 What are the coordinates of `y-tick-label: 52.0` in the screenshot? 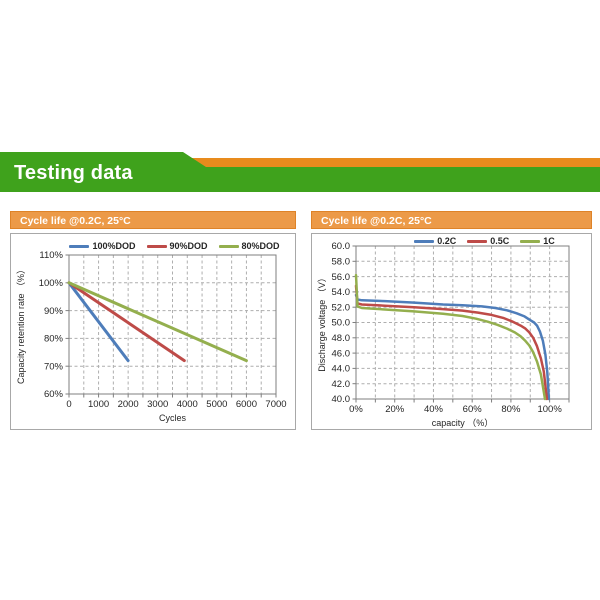 It's located at (341, 307).